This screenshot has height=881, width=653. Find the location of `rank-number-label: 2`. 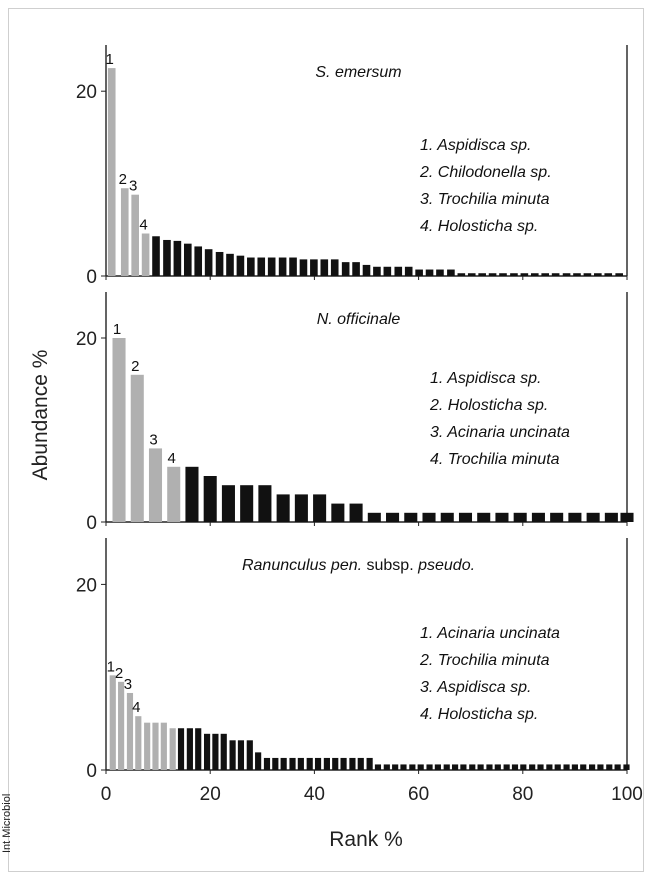

rank-number-label: 2 is located at coordinates (119, 673).